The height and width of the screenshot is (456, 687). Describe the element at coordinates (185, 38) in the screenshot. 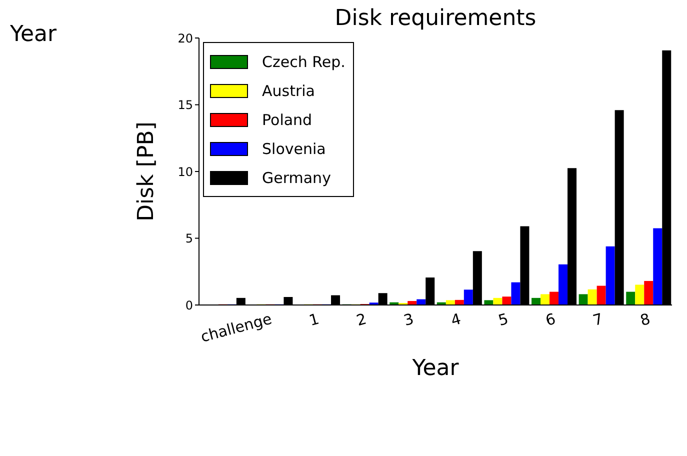

I see `y-tick-label: 20` at that location.